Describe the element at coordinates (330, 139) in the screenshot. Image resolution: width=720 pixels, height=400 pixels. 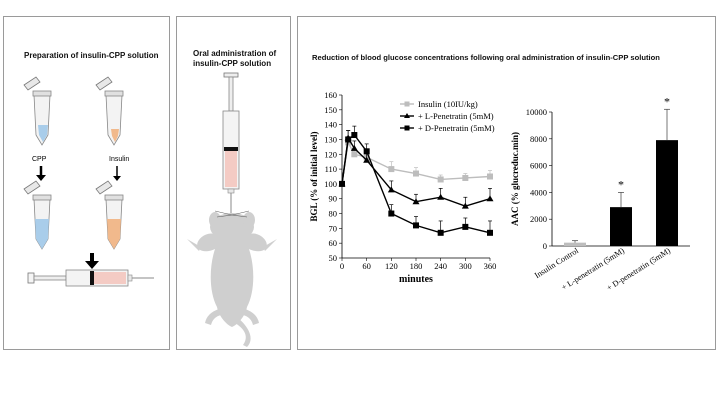
I see `y-tick-label: 130` at that location.